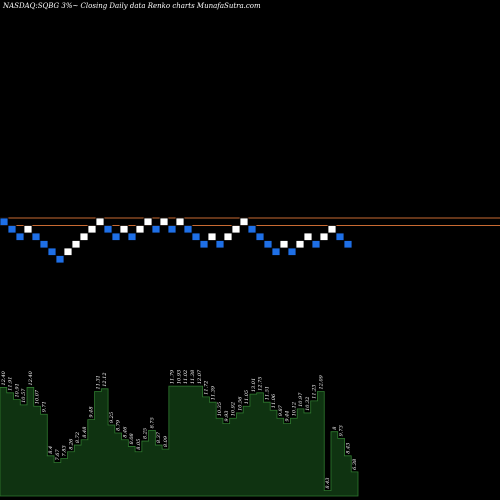 Image resolution: width=500 pixels, height=500 pixels. What do you see at coordinates (92, 411) in the screenshot?
I see `volume-value-label: 9.48` at bounding box center [92, 411].